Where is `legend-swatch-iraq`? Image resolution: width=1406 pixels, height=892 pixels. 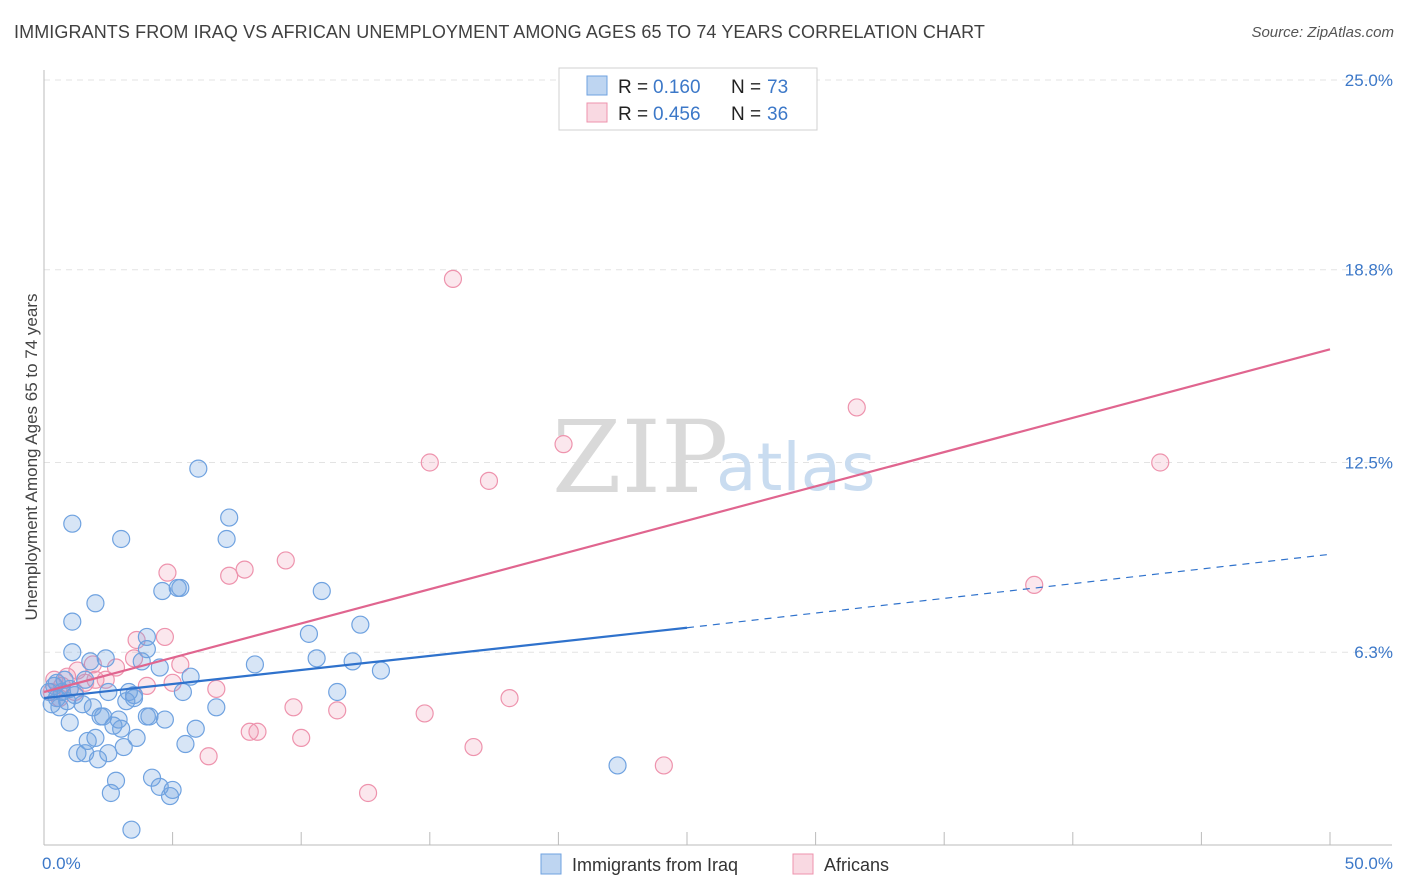
legend-swatch-iraq is located at coordinates (597, 85).